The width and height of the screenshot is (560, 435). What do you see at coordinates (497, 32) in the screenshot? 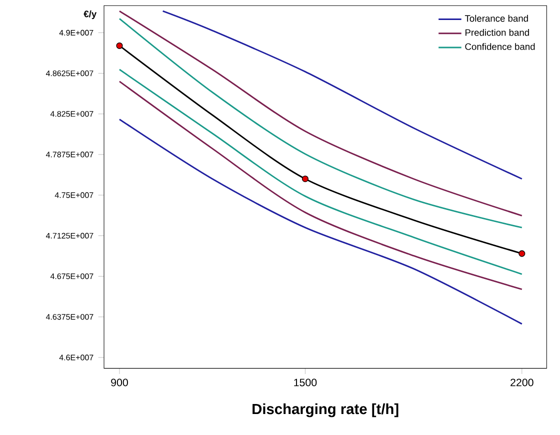
I see `legend-label: Prediction band` at bounding box center [497, 32].